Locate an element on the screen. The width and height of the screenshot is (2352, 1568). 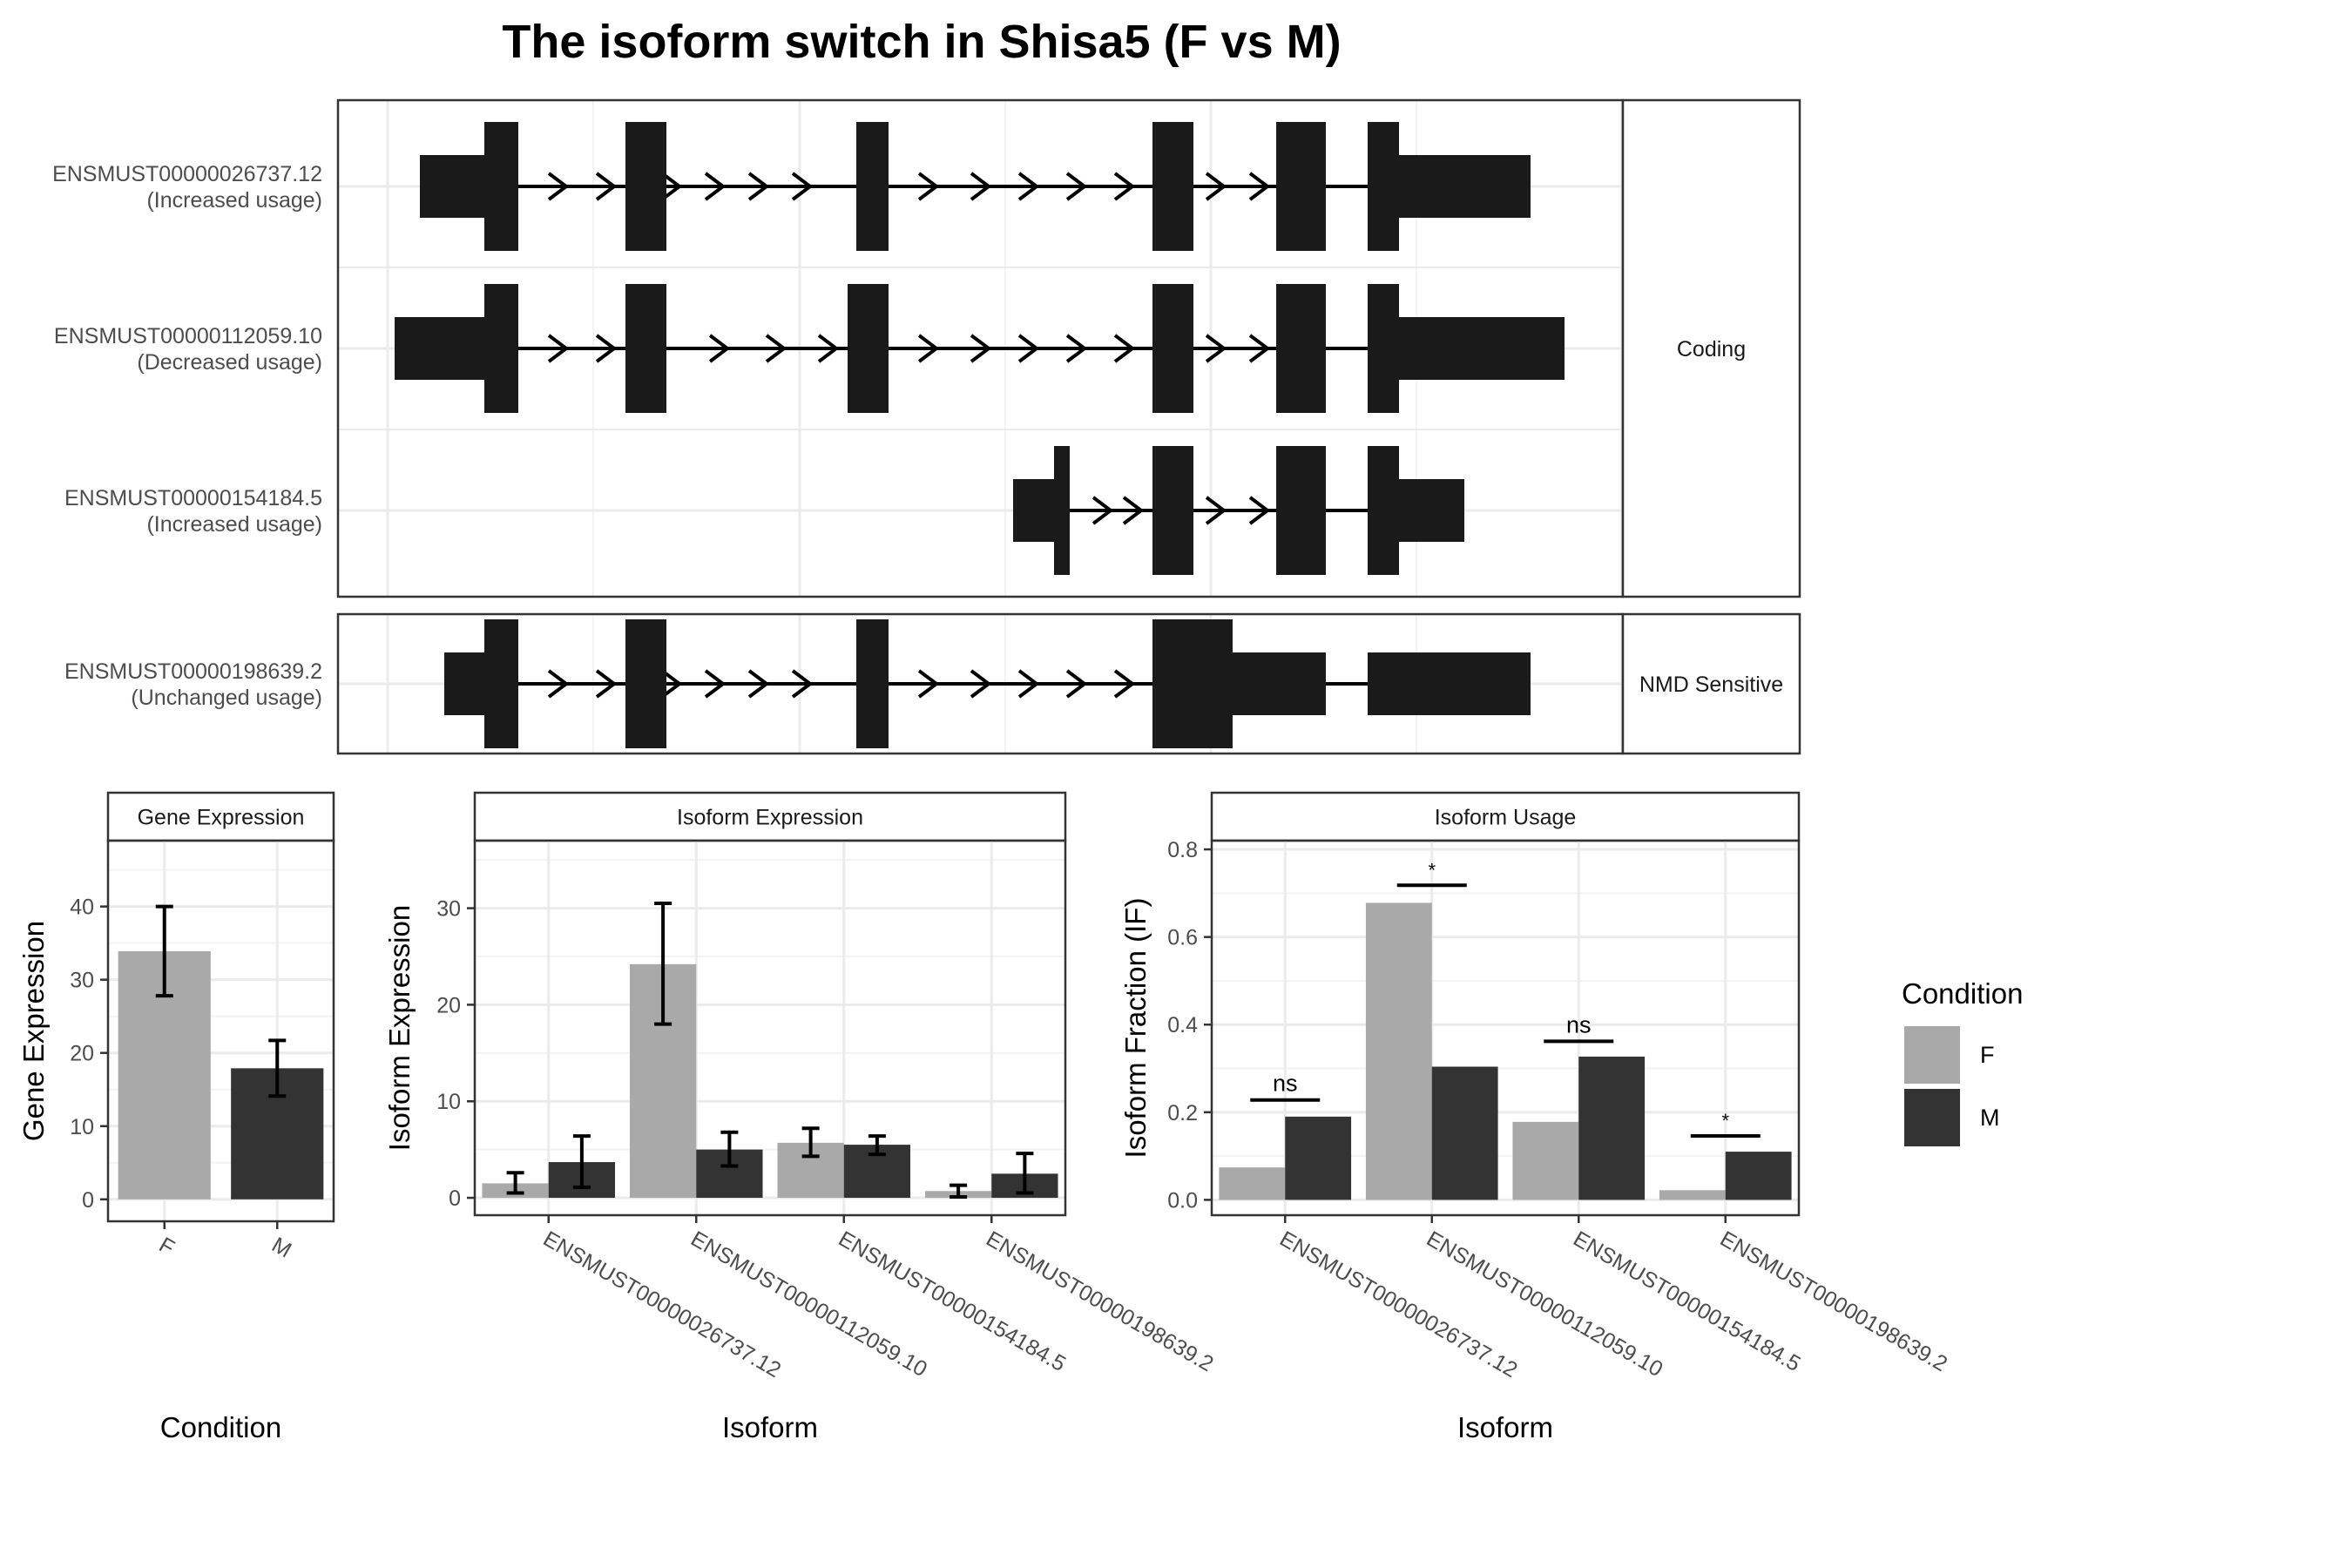
y-axis-title: Gene Expression is located at coordinates (33, 1031).